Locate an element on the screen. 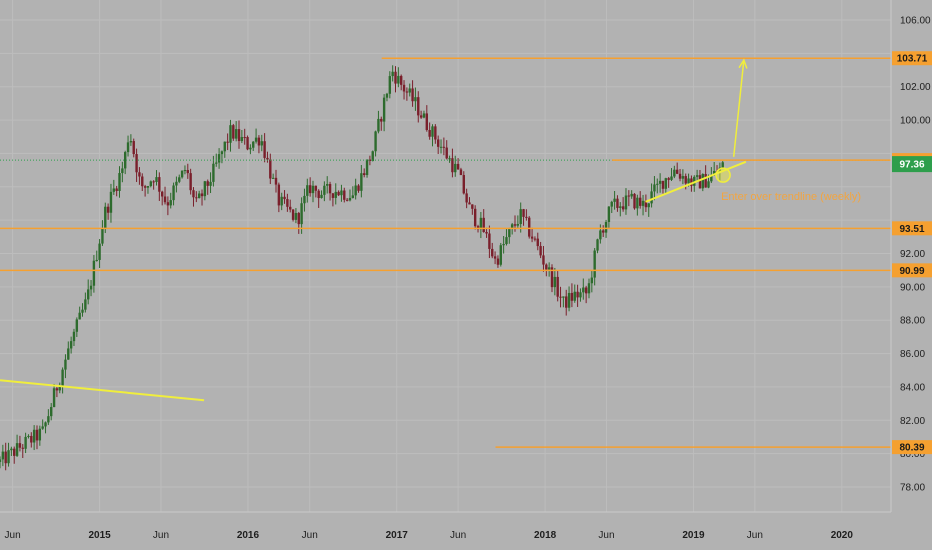 This screenshot has width=932, height=550. price-tick-label: 102.00 is located at coordinates (915, 87).